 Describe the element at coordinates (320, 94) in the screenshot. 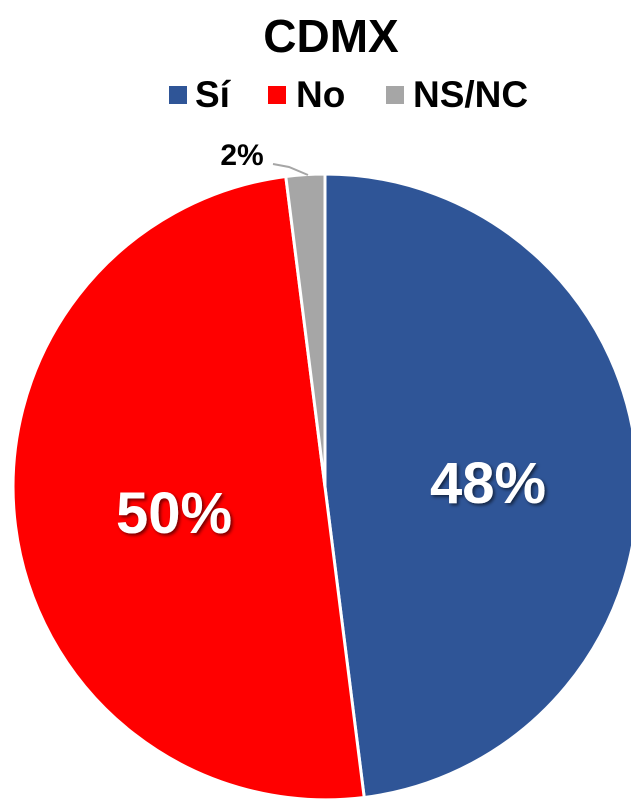

I see `legend-label-no: No` at that location.